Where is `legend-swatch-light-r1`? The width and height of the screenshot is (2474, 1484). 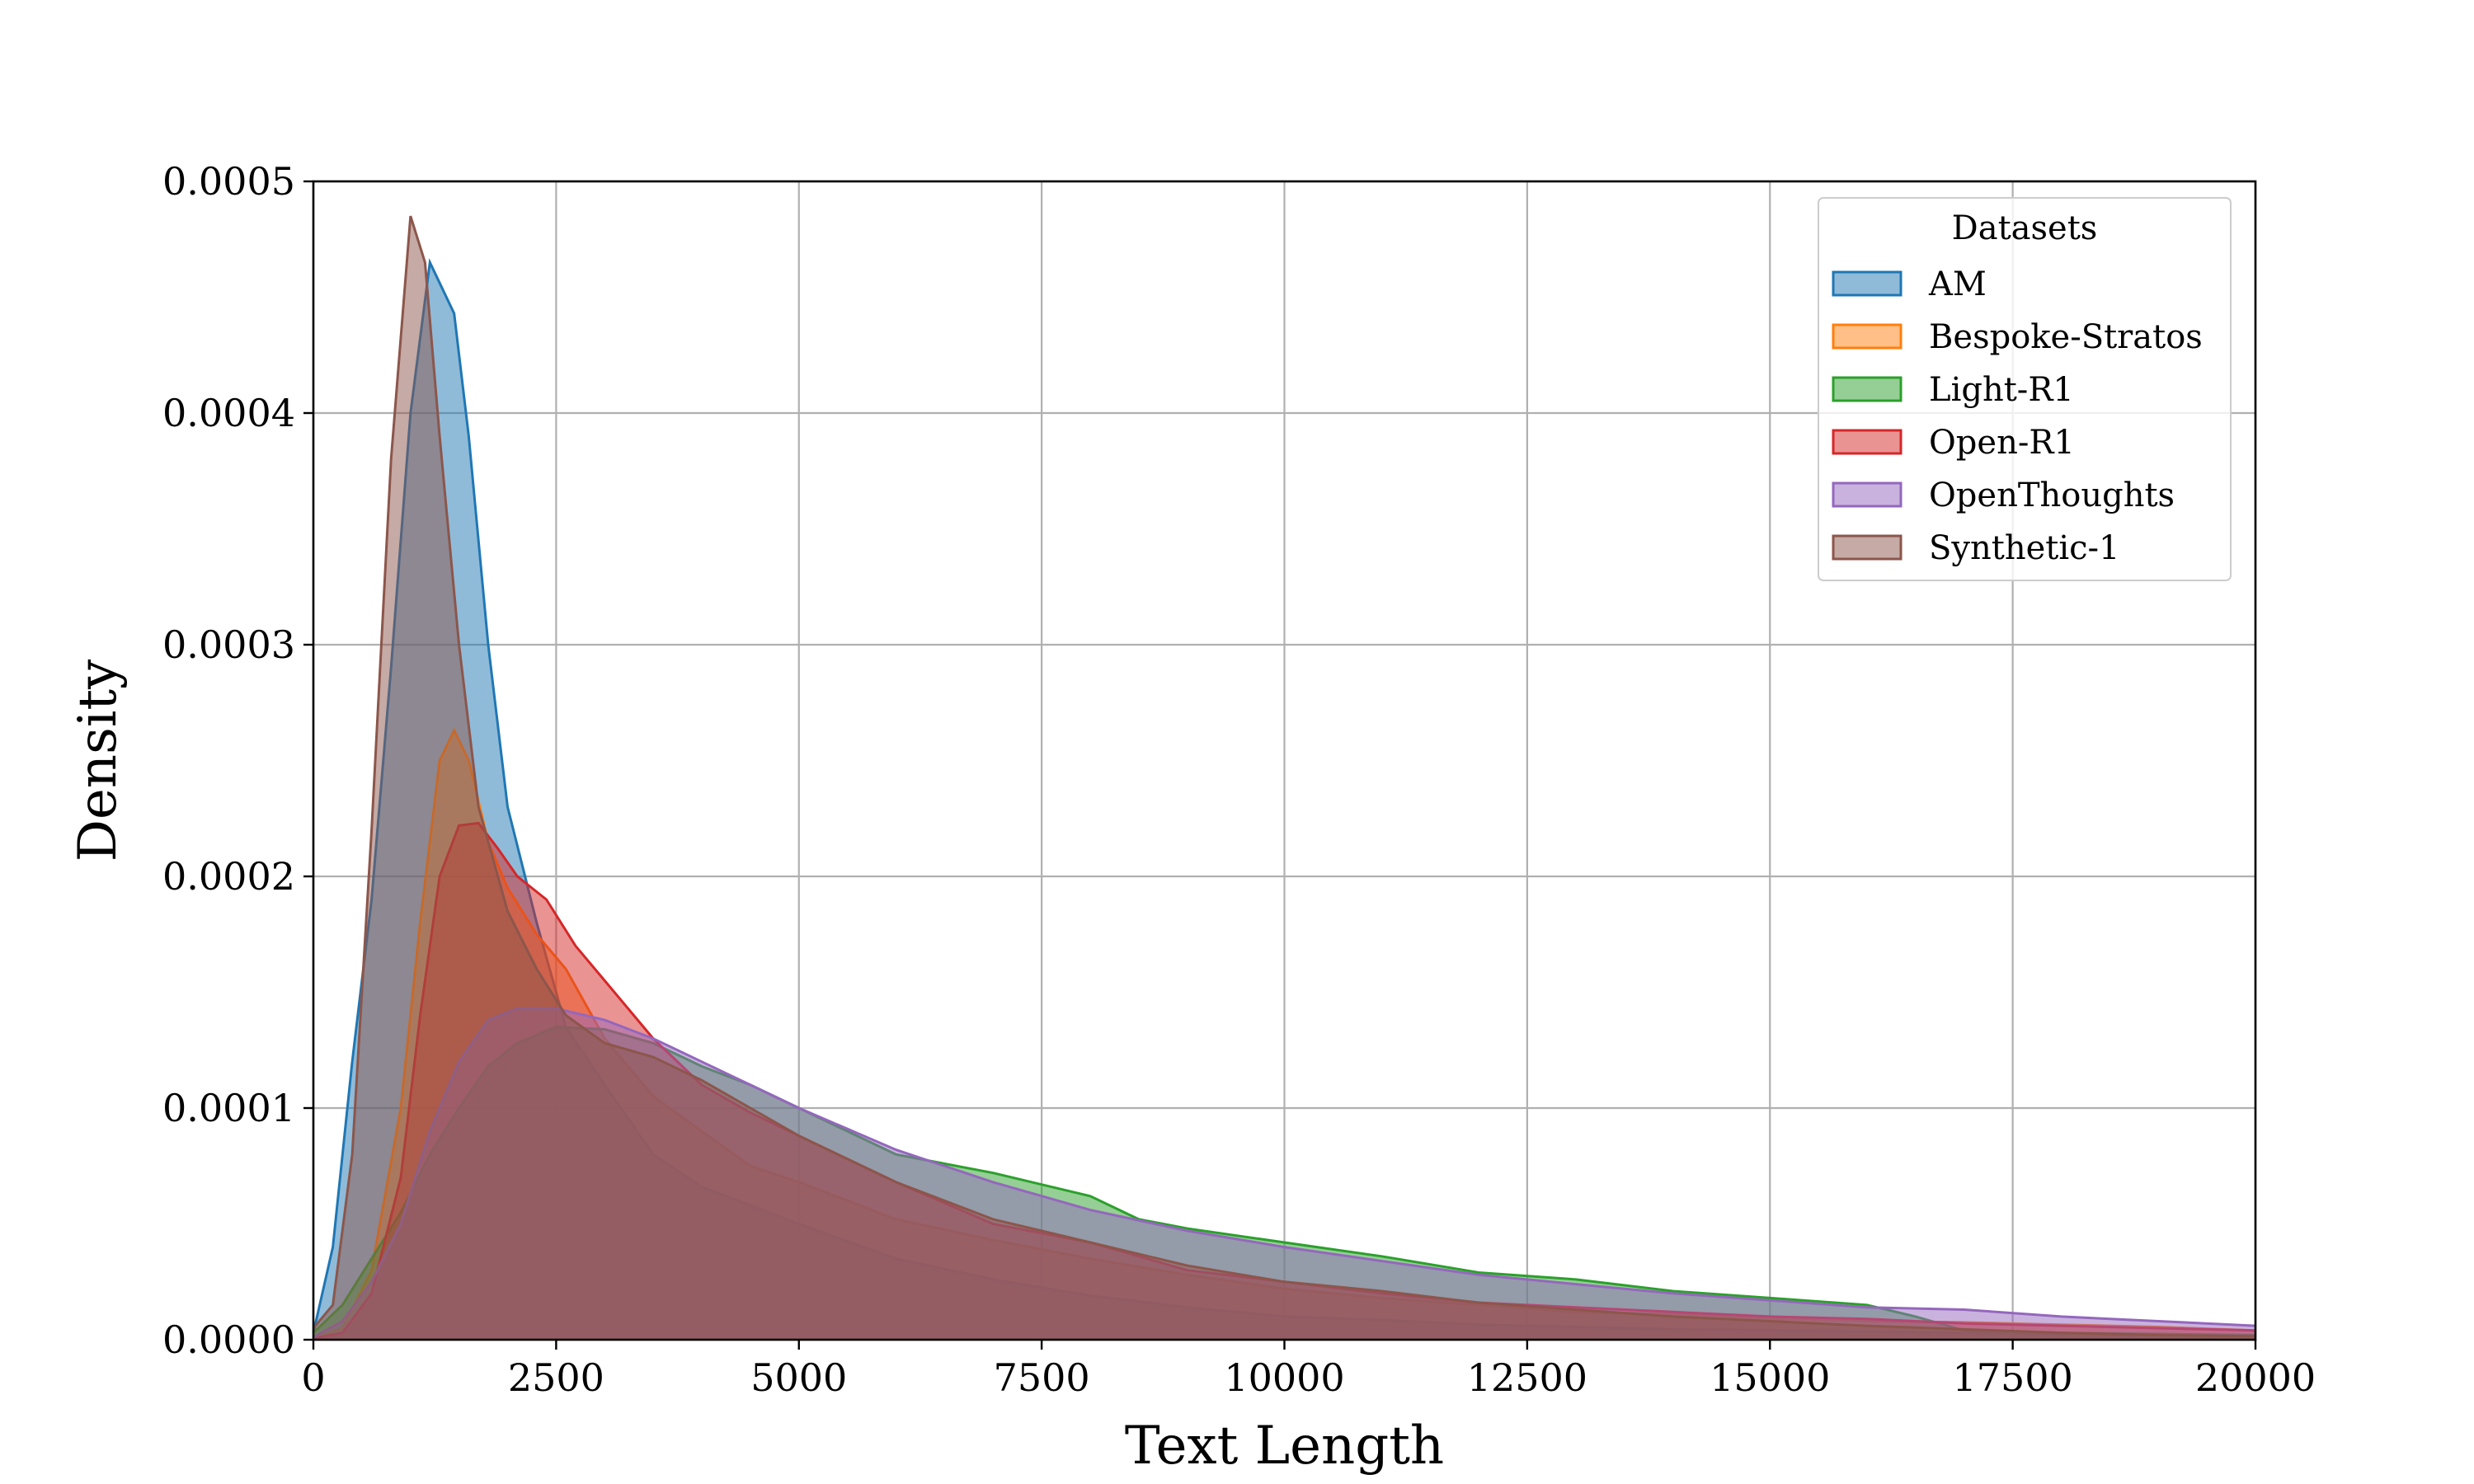
legend-swatch-light-r1 is located at coordinates (1867, 389).